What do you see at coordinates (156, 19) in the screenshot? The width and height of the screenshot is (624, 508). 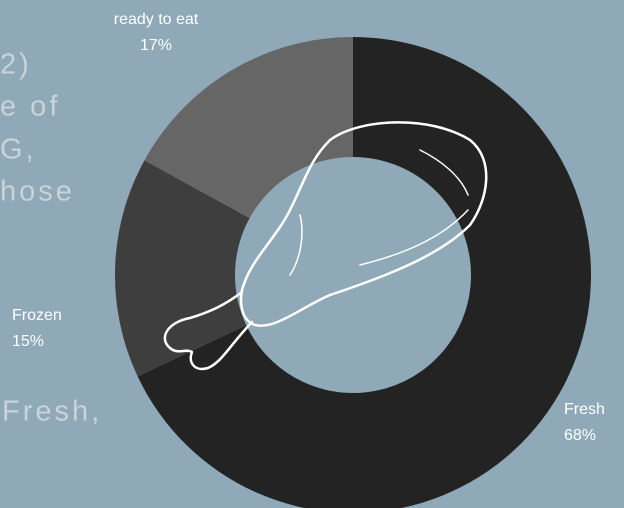 I see `category-label: ready to eat` at bounding box center [156, 19].